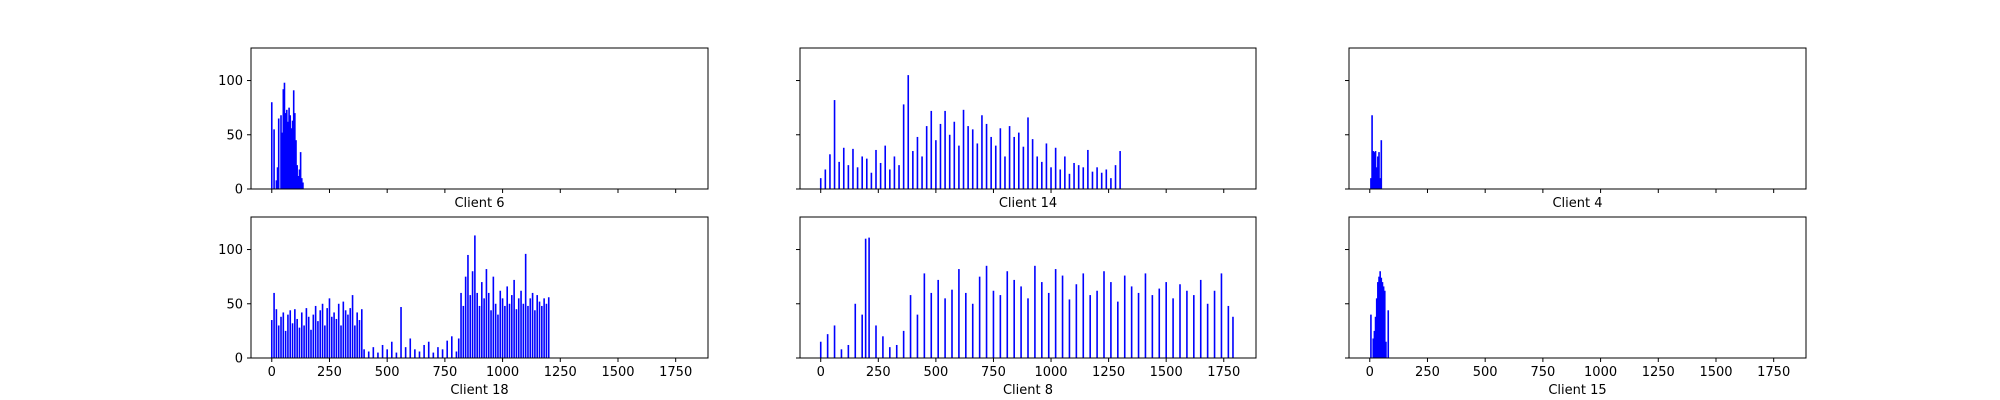 This screenshot has height=400, width=2000. Describe the element at coordinates (502, 372) in the screenshot. I see `x-tick-label: 1000` at that location.